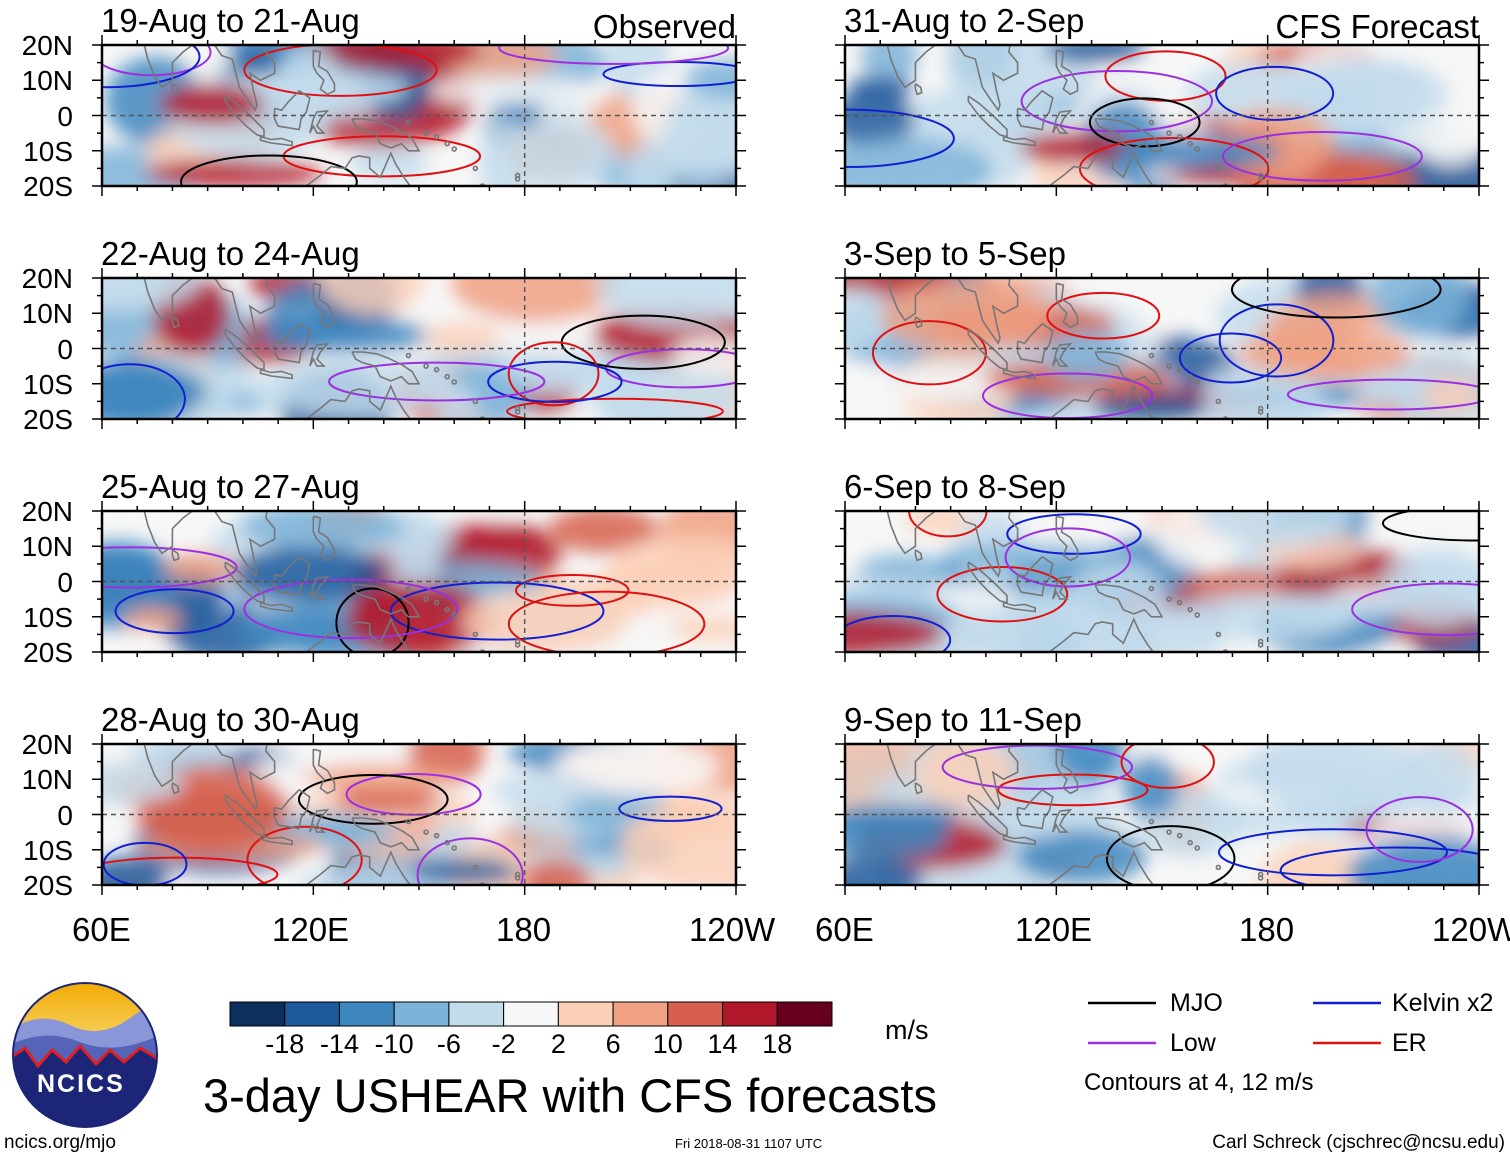 The width and height of the screenshot is (1510, 1158). Describe the element at coordinates (955, 253) in the screenshot. I see `panel-title: 3-Sep to 5-Sep` at that location.